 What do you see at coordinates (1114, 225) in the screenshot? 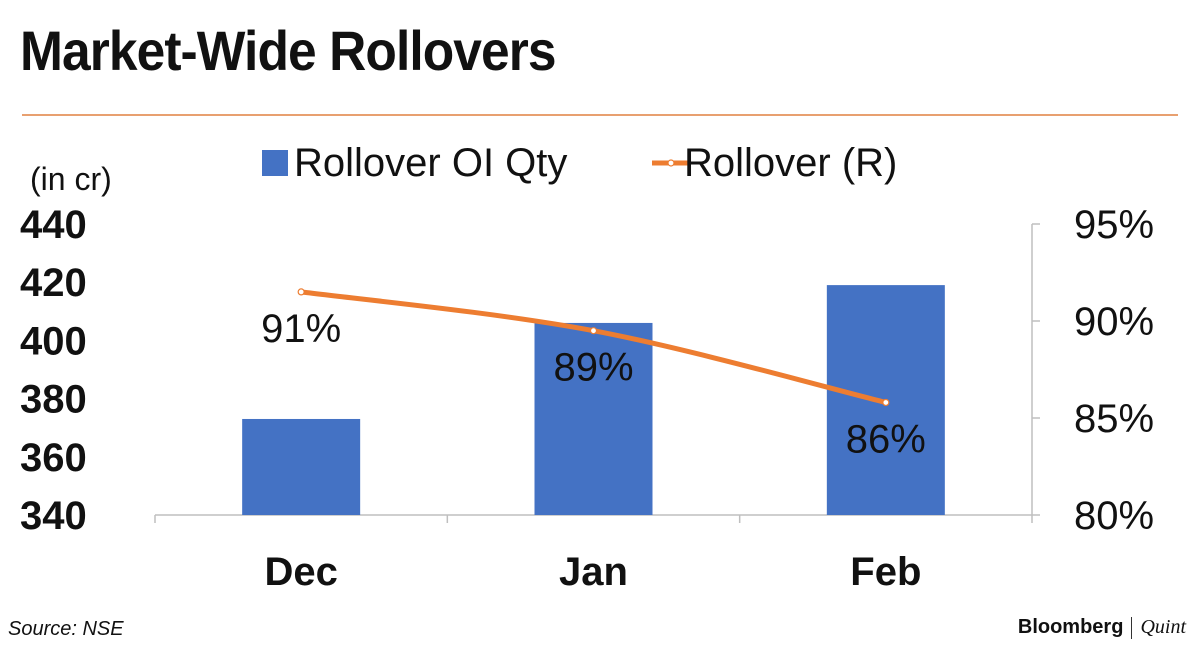
I see `right-tick-label: 95%` at bounding box center [1114, 225].